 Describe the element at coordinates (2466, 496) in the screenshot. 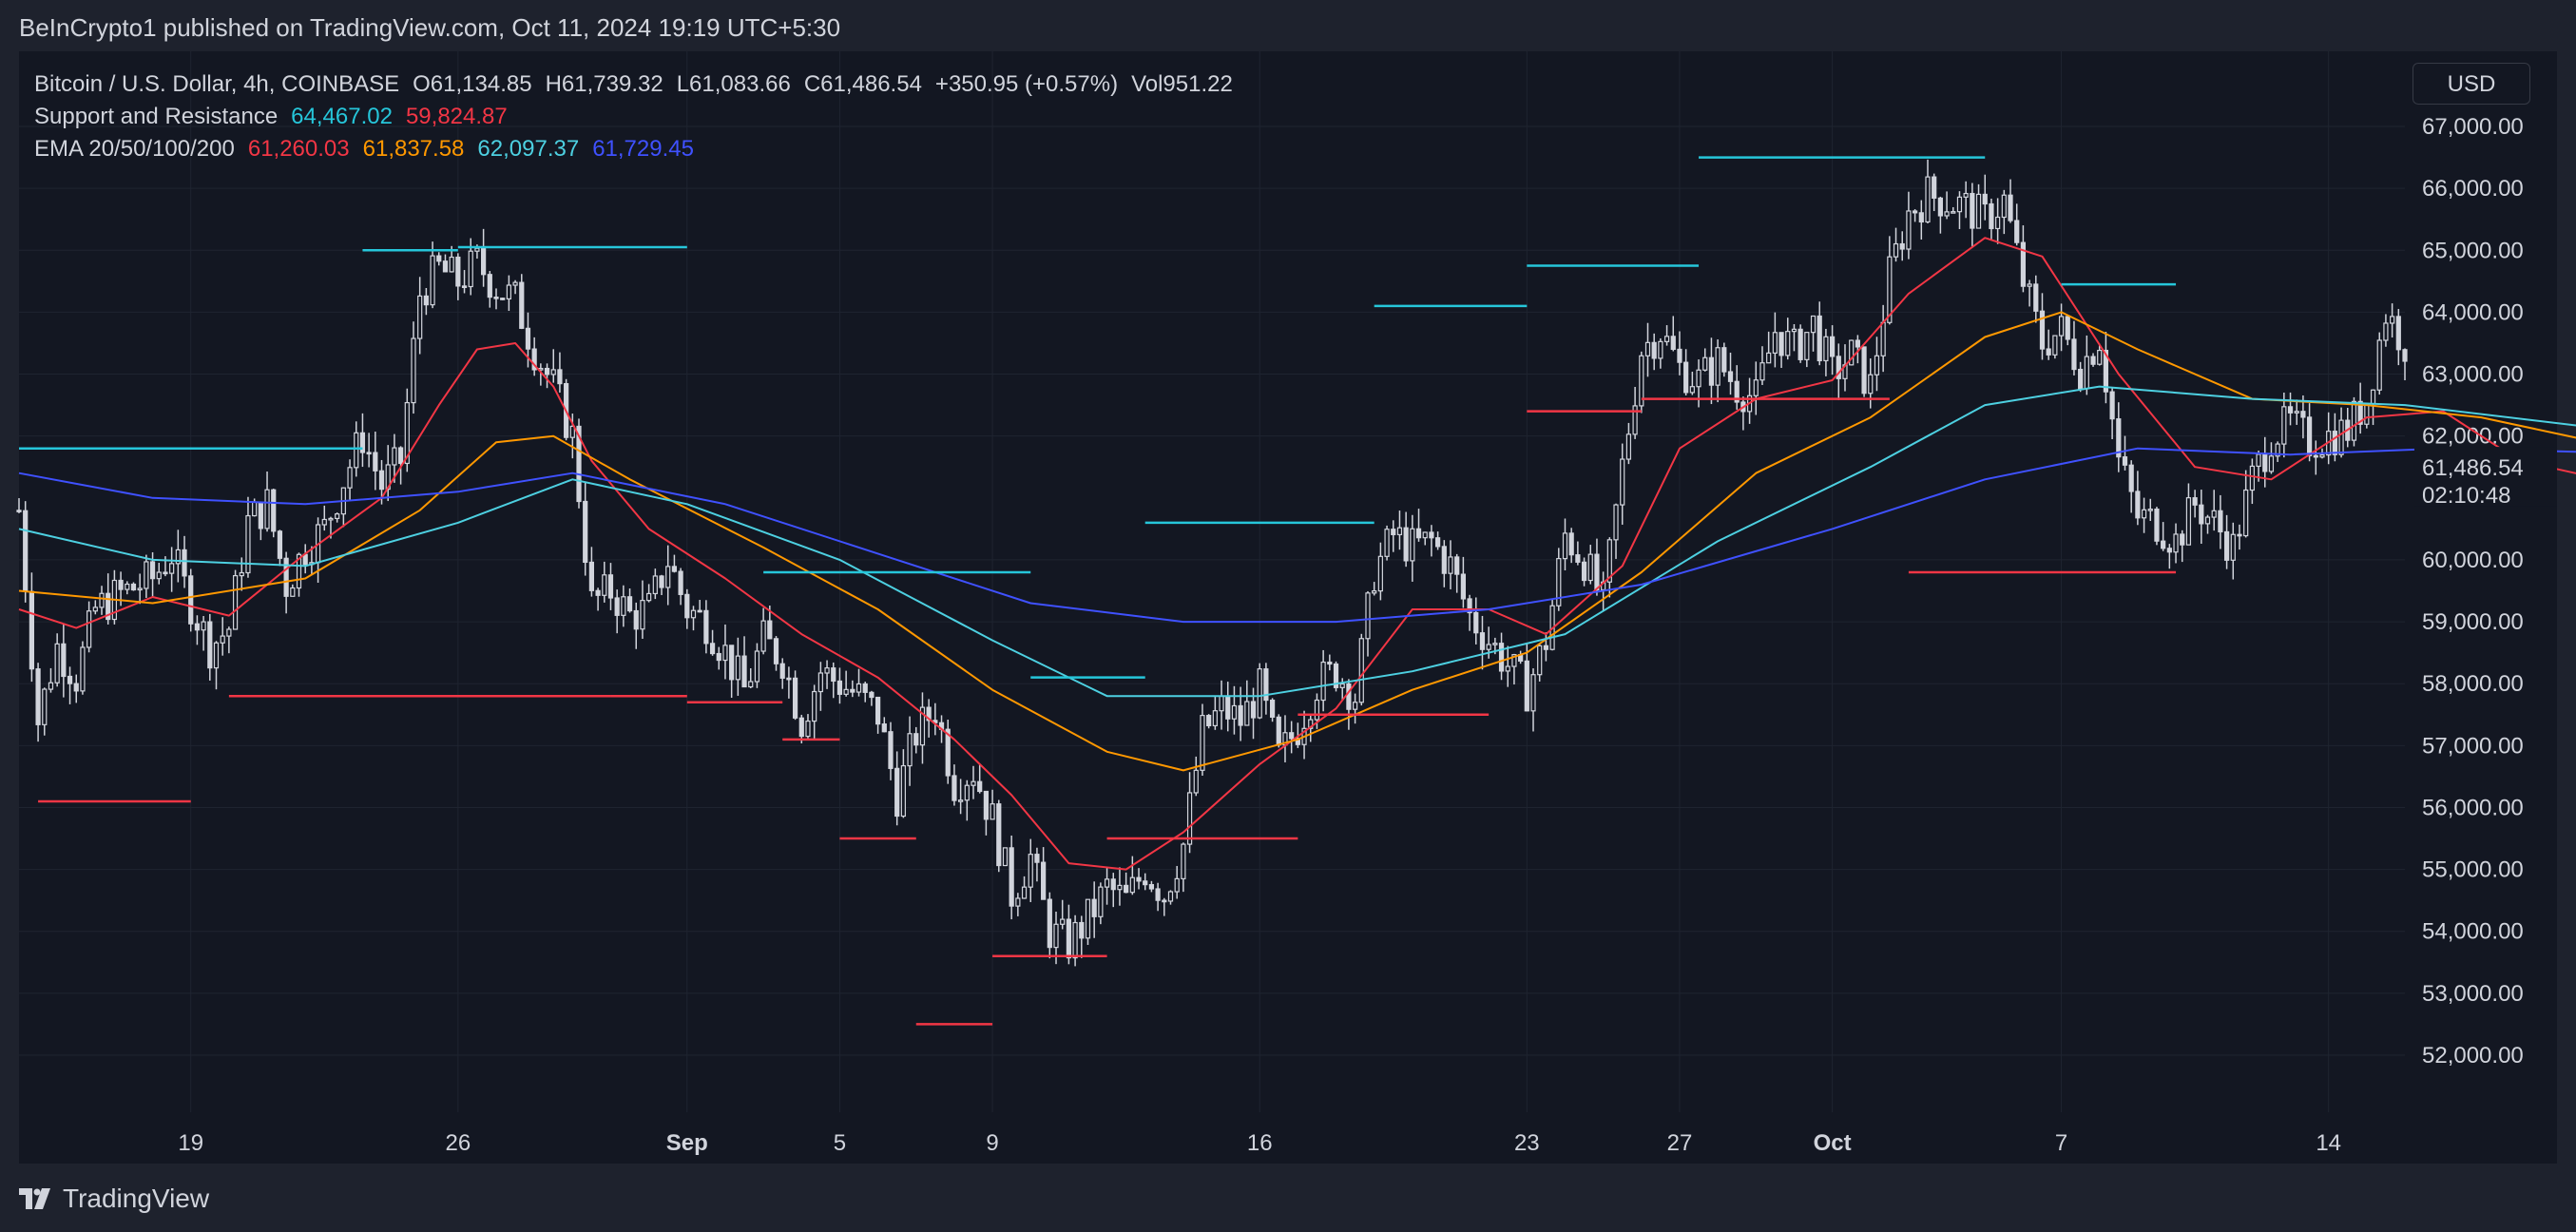

I see `bar-countdown-label: 02:10:48` at that location.